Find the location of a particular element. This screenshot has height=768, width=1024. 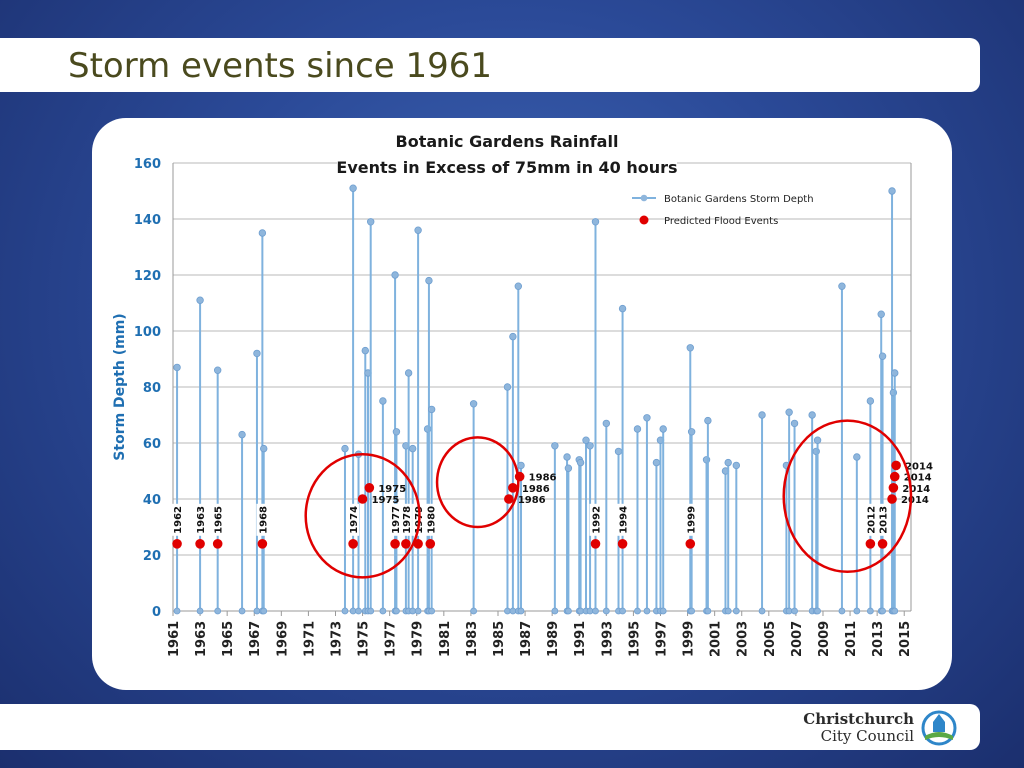

flood-year-label: 1992 is located at coordinates (596, 520).